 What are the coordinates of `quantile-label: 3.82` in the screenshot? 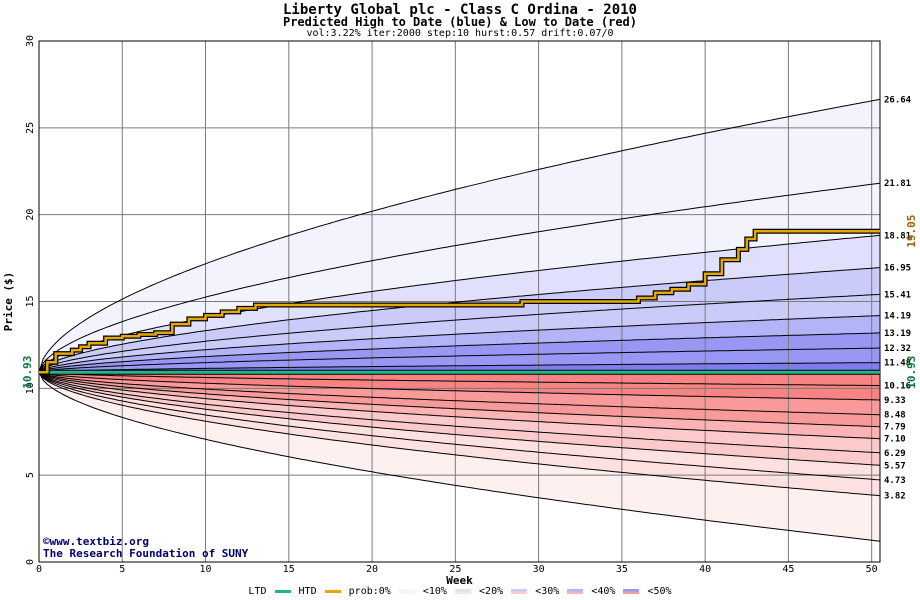 It's located at (895, 497).